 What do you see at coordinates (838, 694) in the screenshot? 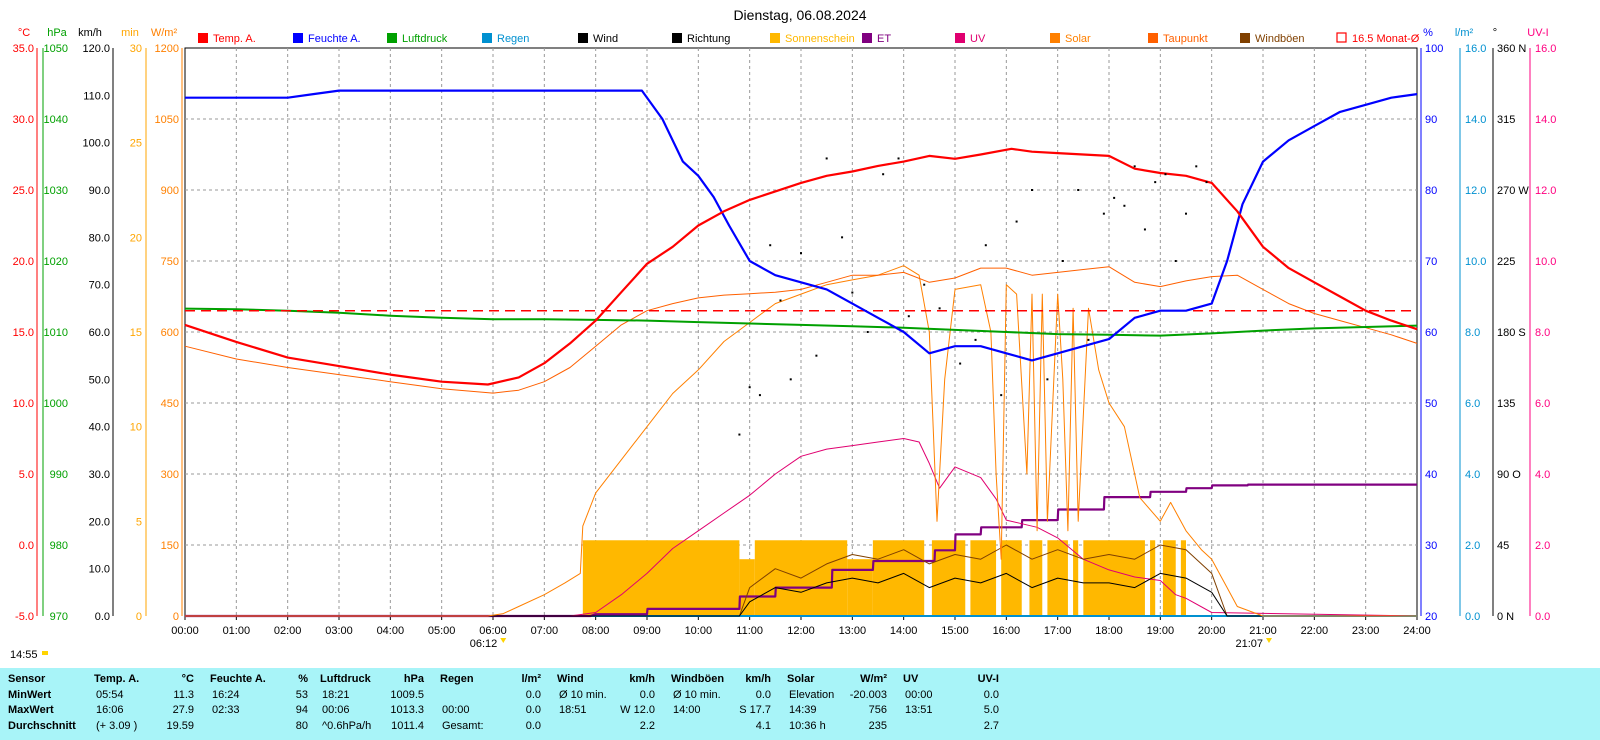
I see `stats-cell: Elevation -20.003` at bounding box center [838, 694].